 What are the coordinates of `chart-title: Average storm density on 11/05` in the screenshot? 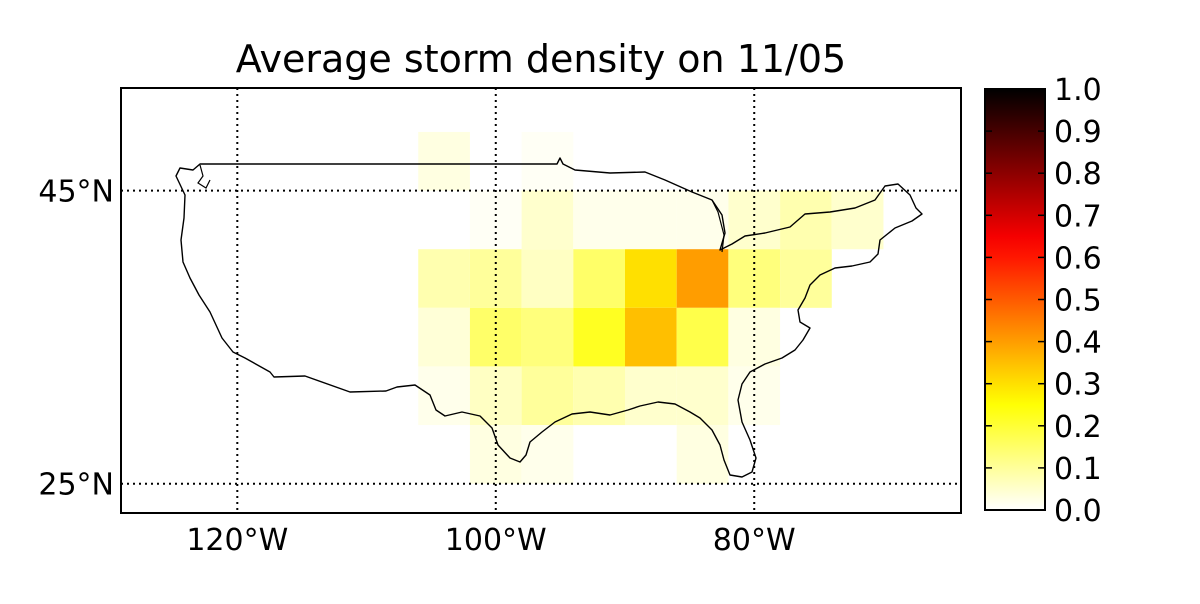 It's located at (541, 59).